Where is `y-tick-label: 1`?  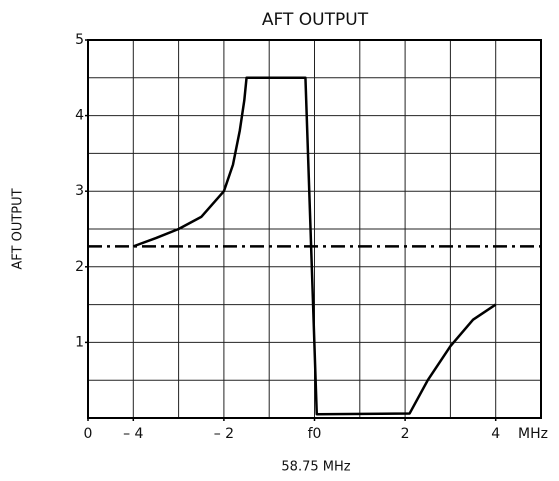 y-tick-label: 1 is located at coordinates (79, 342).